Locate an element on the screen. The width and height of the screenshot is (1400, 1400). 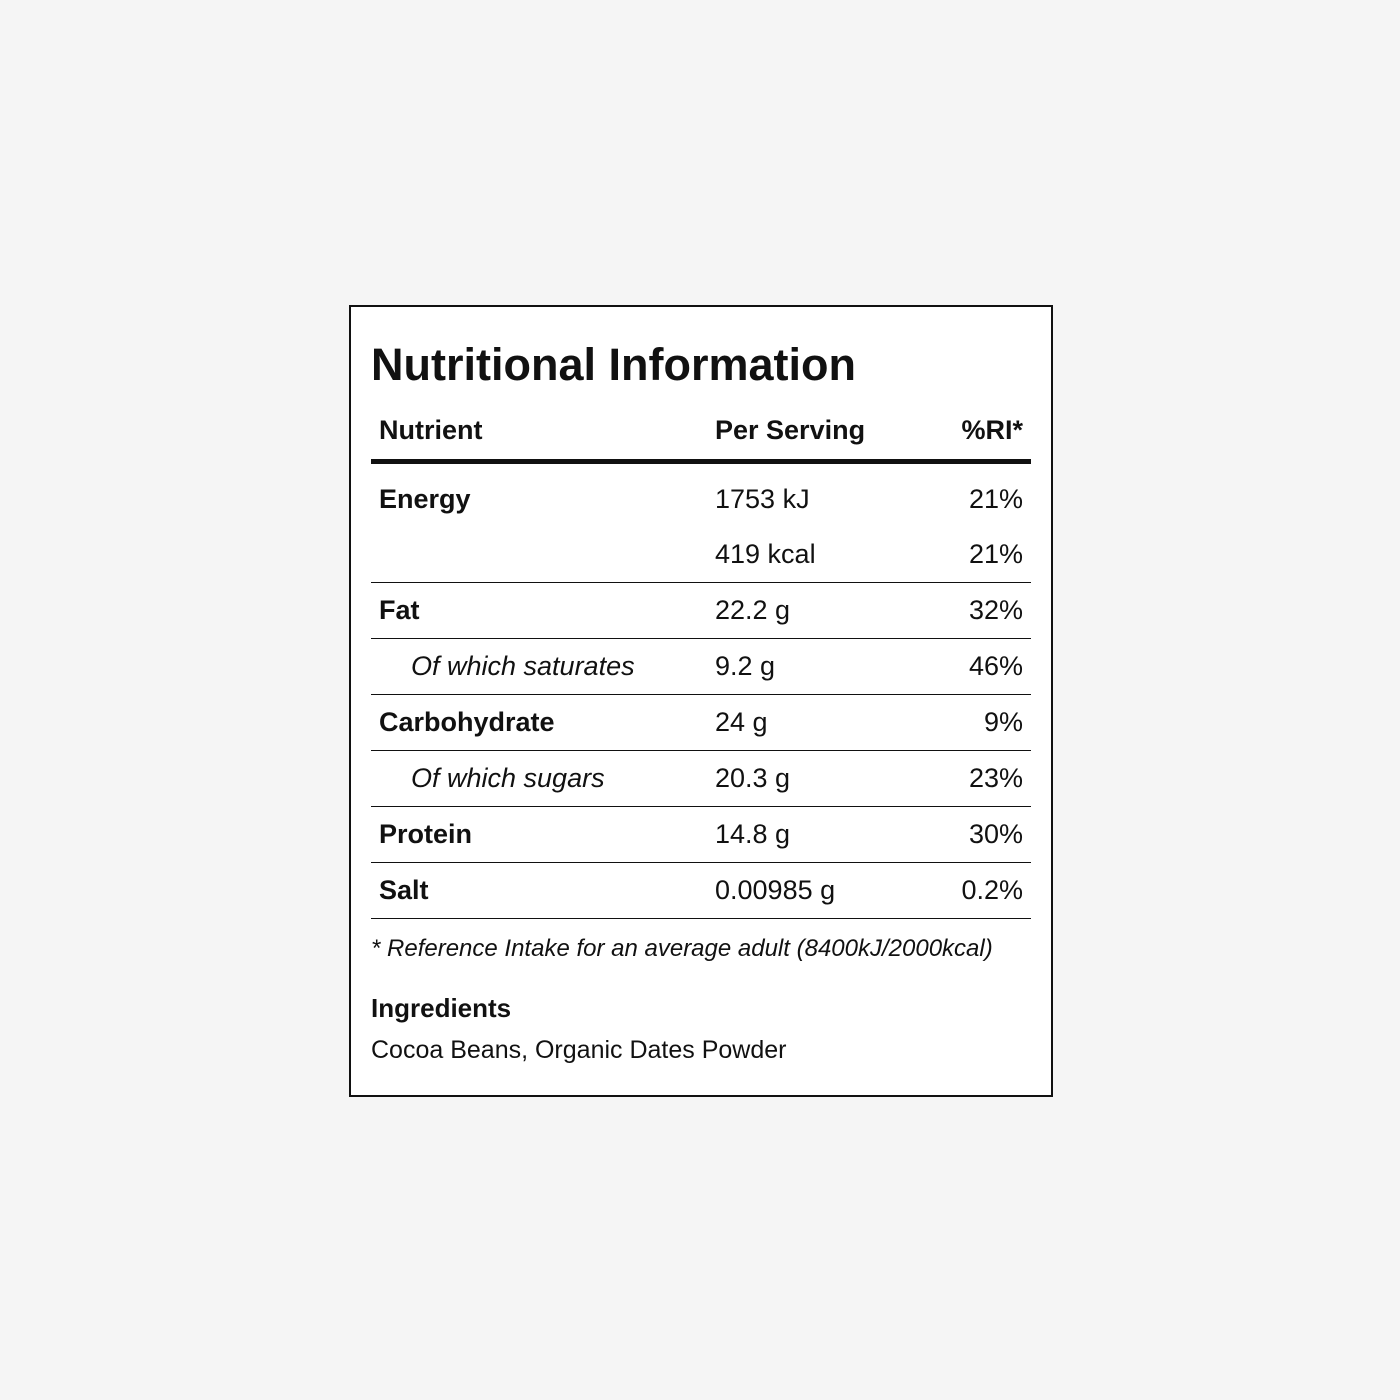
table-row: Carbohydrate 24 g 9% is located at coordinates (701, 723).